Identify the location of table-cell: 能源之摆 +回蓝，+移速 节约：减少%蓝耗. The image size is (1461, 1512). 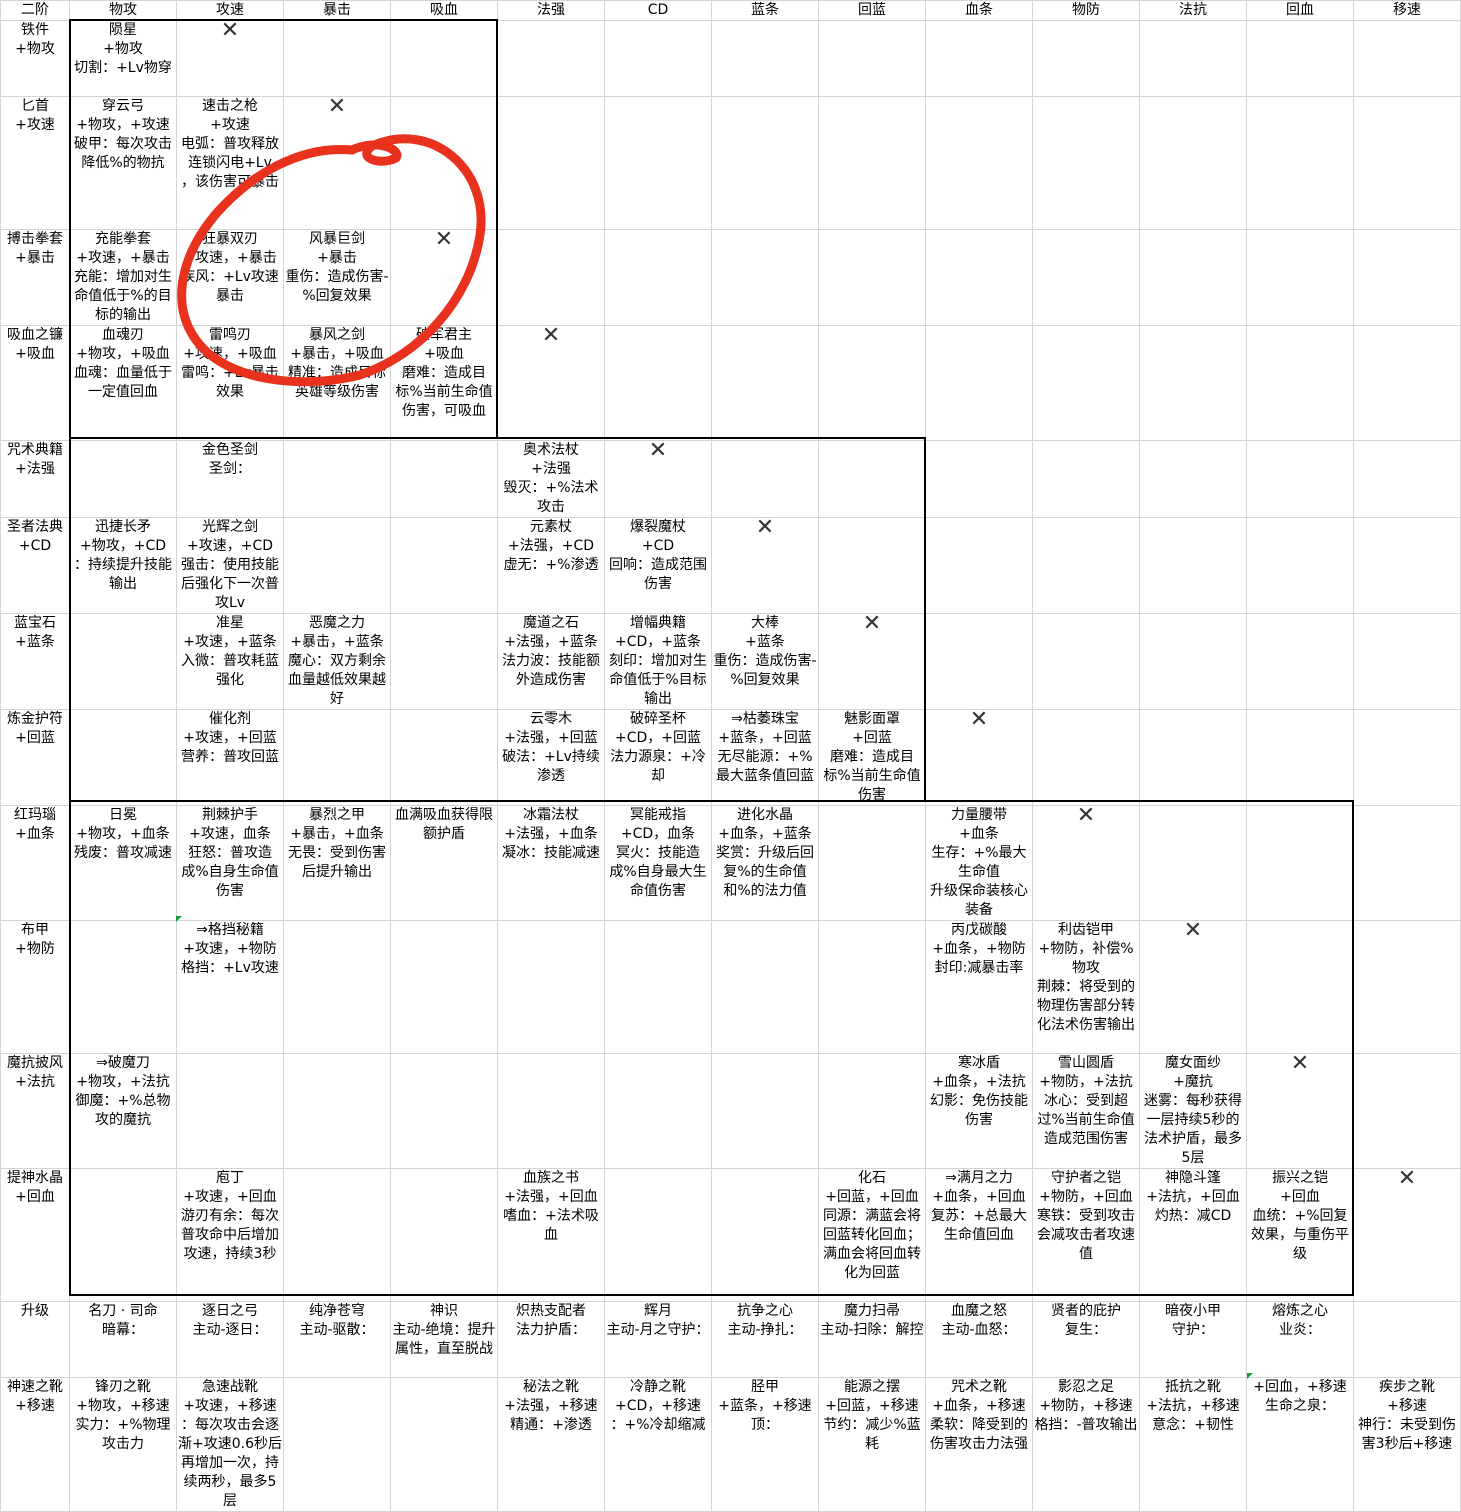
(872, 1444).